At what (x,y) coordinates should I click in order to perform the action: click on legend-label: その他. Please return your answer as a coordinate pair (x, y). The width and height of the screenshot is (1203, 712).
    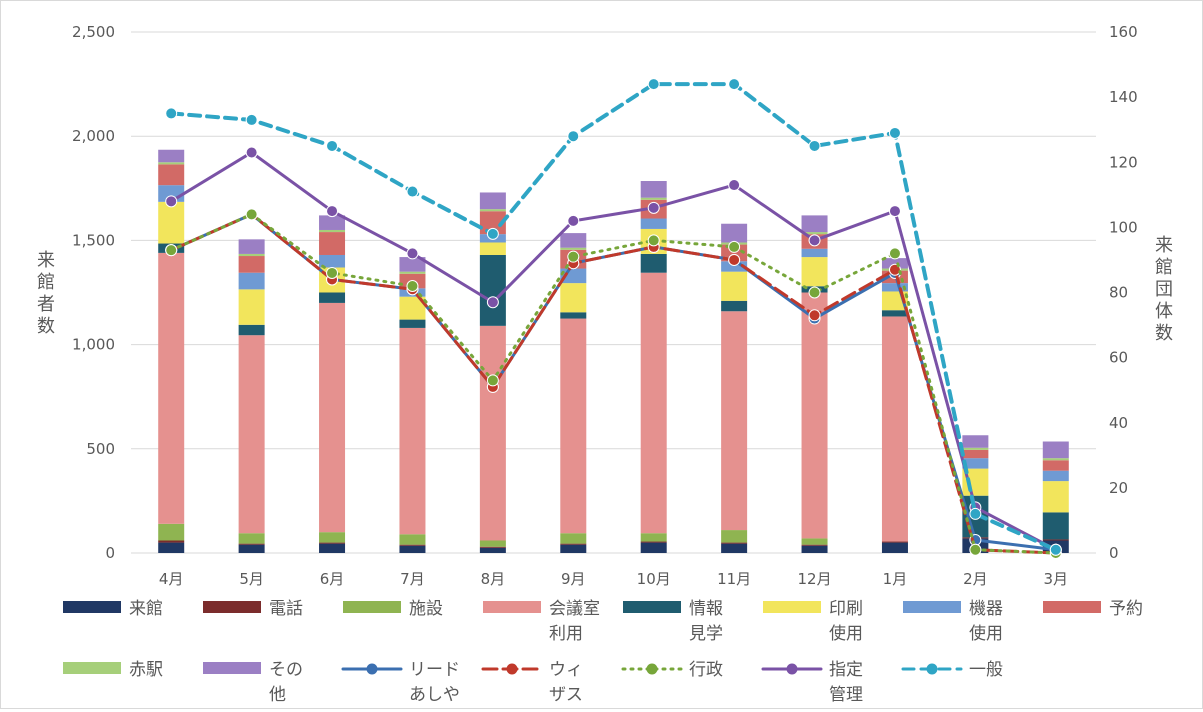
    Looking at the image, I should click on (286, 682).